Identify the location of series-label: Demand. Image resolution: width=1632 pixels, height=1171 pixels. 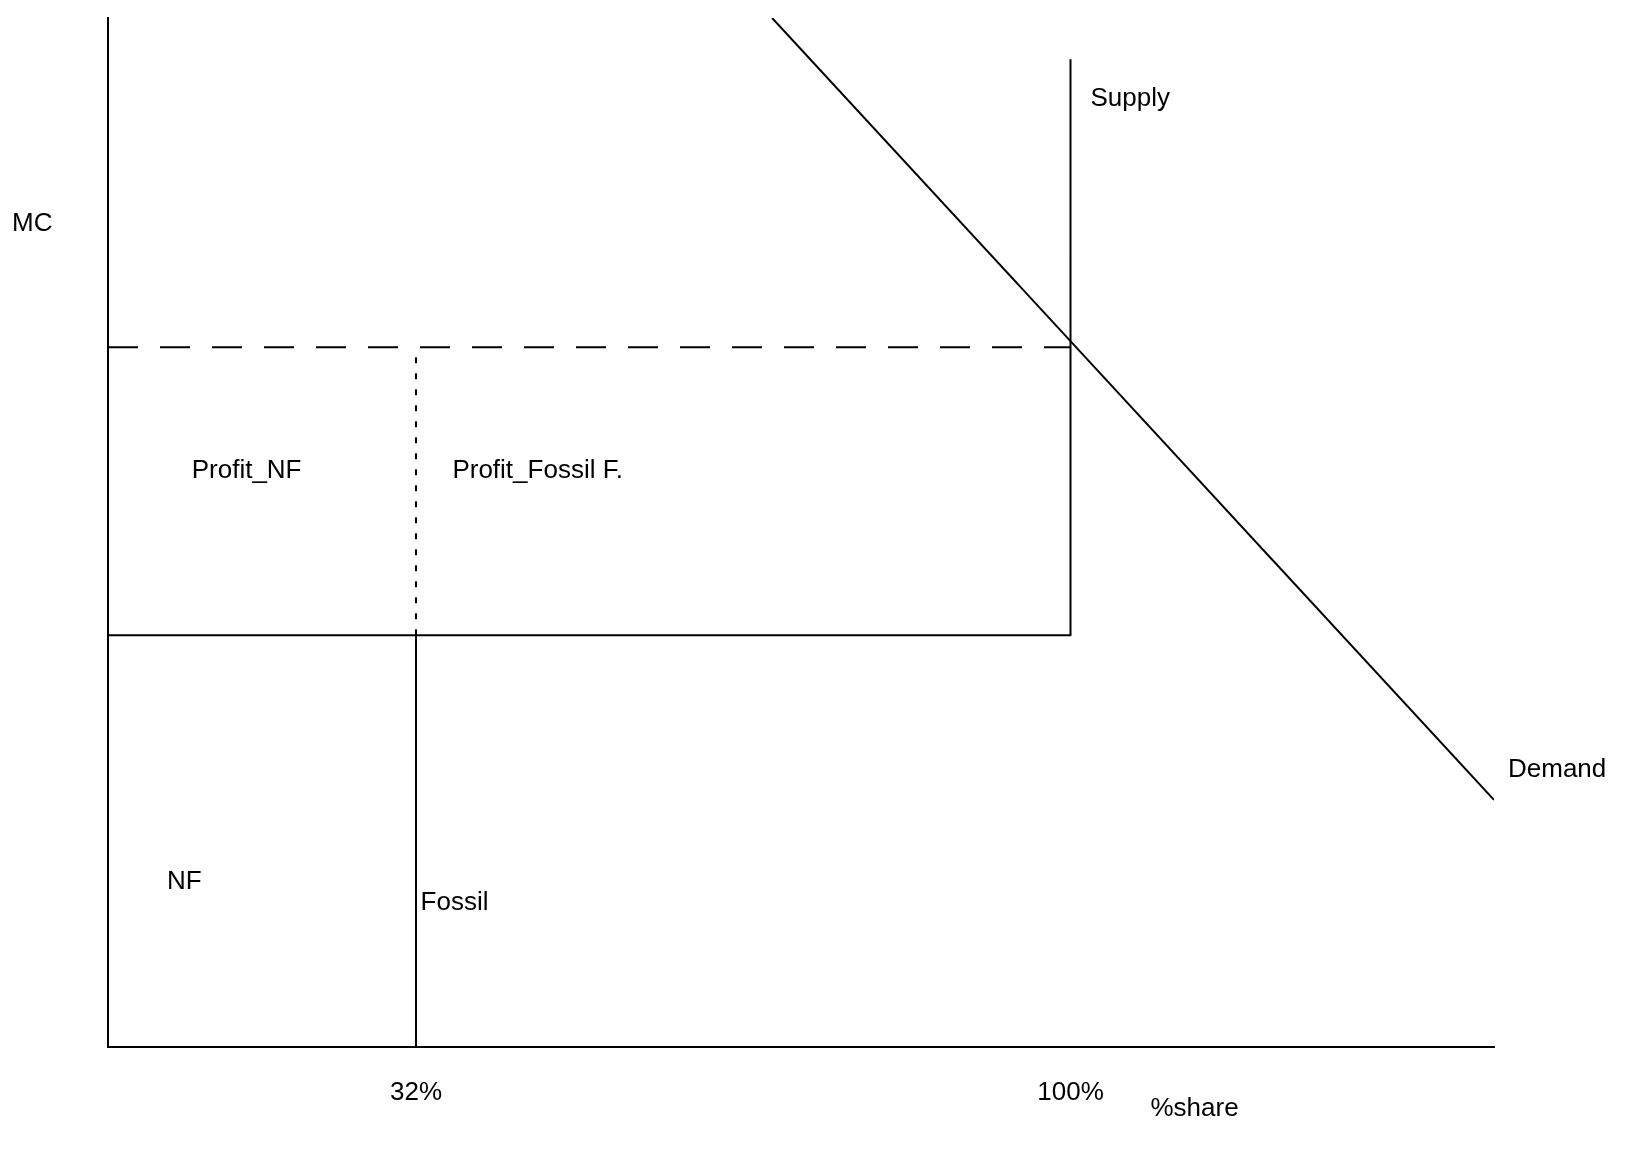
(1557, 768).